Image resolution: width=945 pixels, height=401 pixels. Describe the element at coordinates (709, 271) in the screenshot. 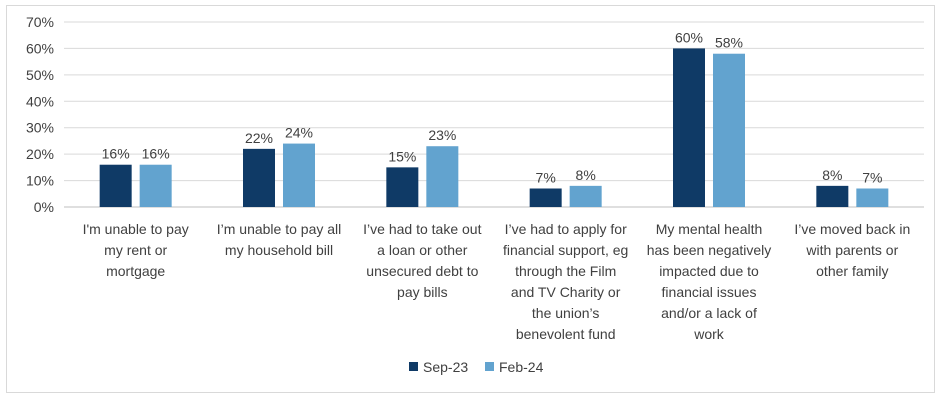

I see `category-label: impacted due to` at that location.